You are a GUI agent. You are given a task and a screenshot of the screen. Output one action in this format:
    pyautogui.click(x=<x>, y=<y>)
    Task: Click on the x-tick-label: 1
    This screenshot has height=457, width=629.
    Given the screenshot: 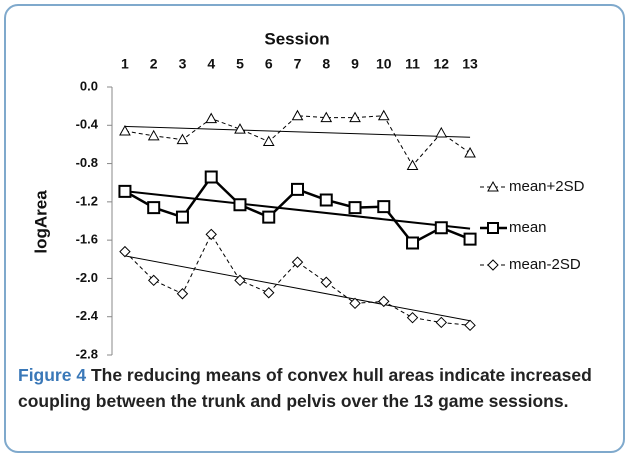 What is the action you would take?
    pyautogui.click(x=125, y=64)
    